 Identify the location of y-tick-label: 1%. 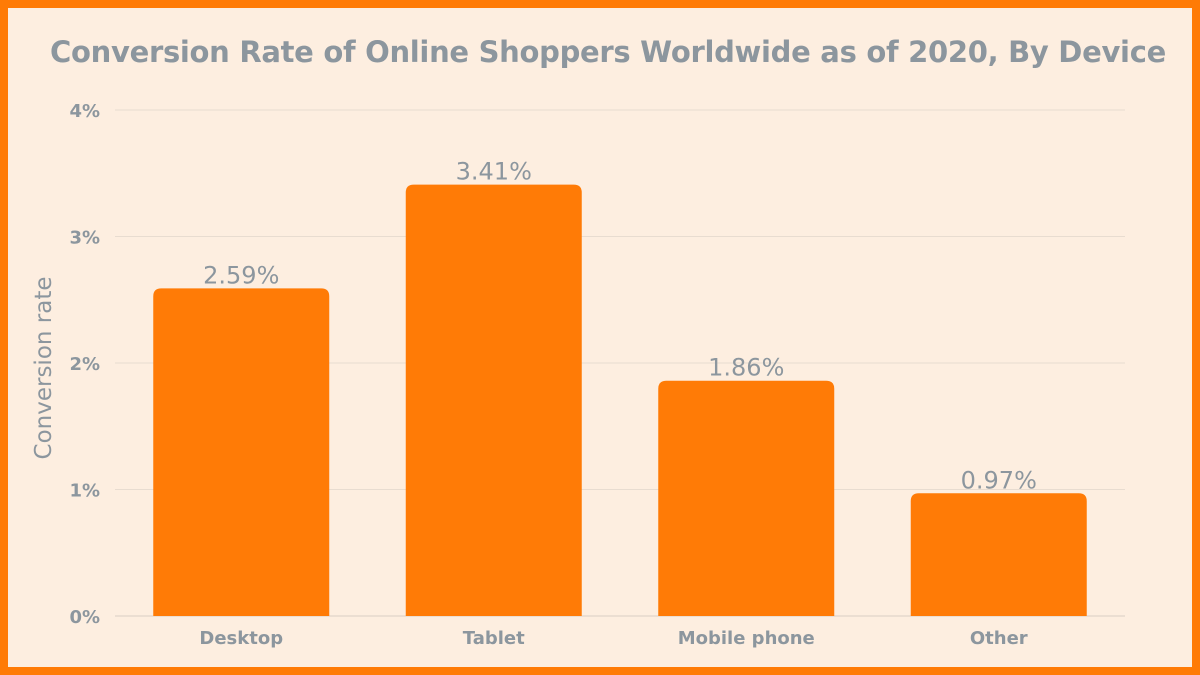
(84, 491).